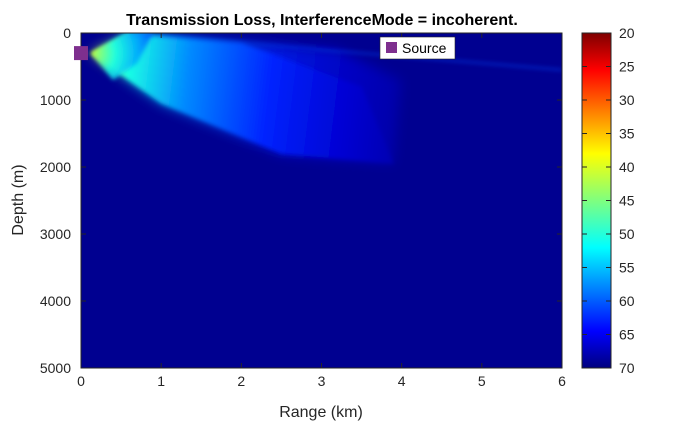 The width and height of the screenshot is (700, 421). I want to click on colorbar-tick-label: 35, so click(627, 134).